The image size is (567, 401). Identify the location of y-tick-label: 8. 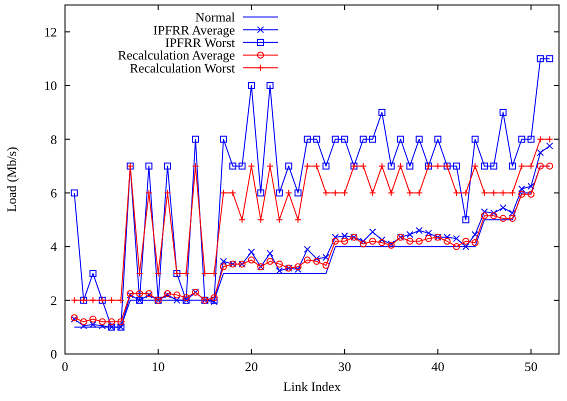
(53, 139).